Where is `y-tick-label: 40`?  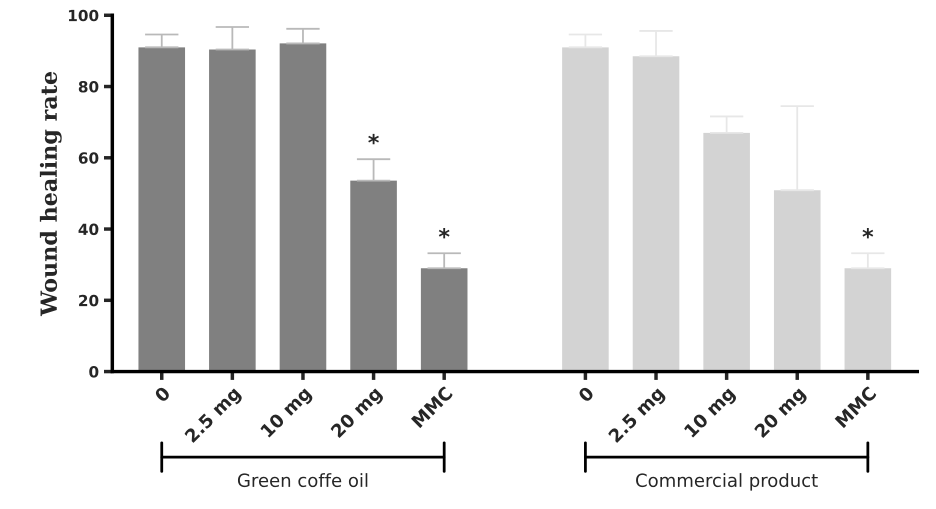
y-tick-label: 40 is located at coordinates (88, 230).